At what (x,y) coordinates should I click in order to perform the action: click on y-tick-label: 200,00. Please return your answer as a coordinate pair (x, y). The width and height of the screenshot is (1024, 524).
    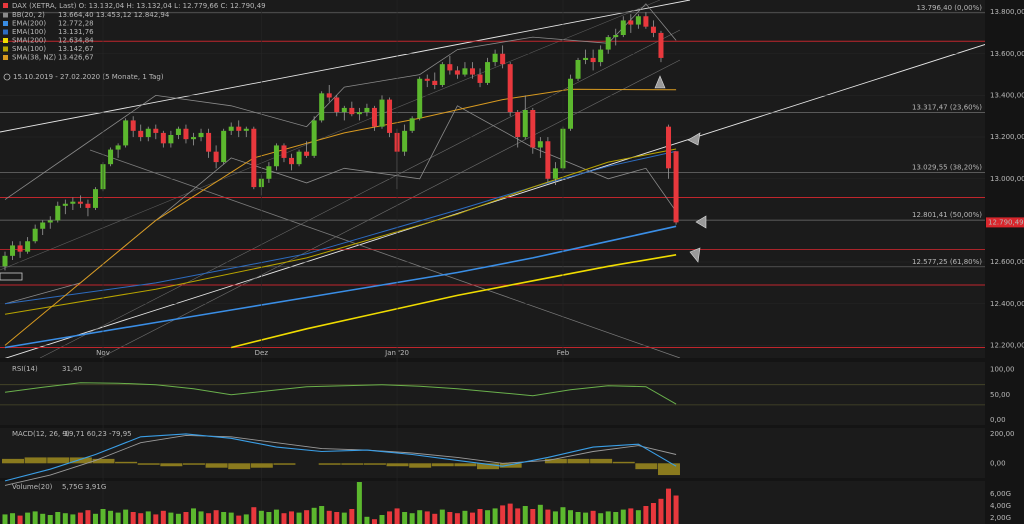
    Looking at the image, I should click on (1002, 434).